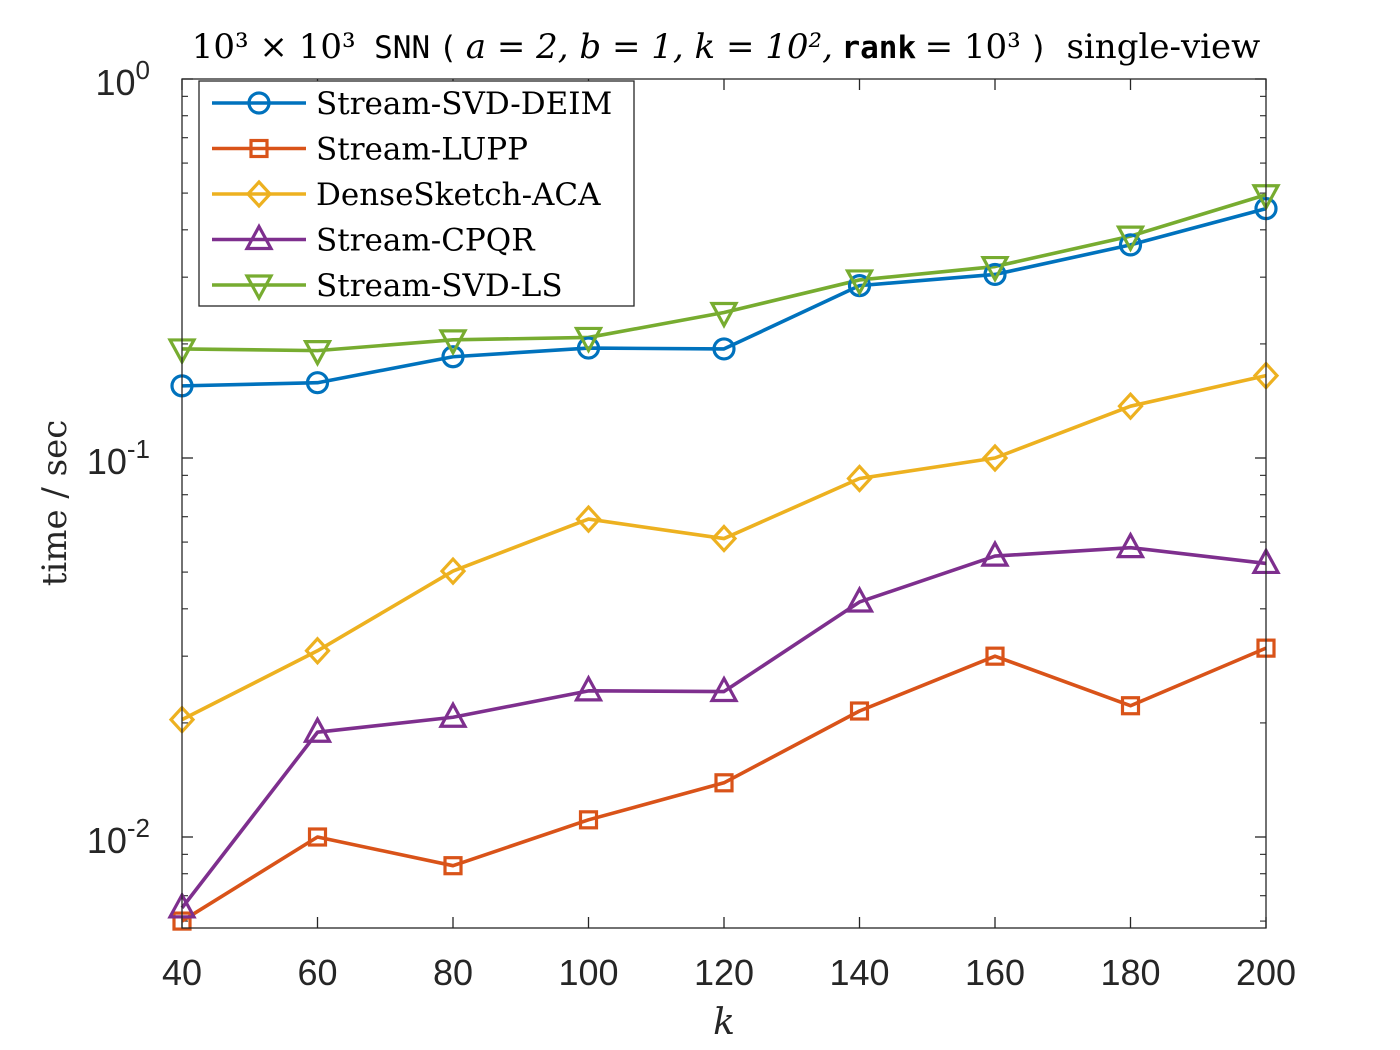 The width and height of the screenshot is (1400, 1050). What do you see at coordinates (453, 972) in the screenshot?
I see `x-tick-label: 80` at bounding box center [453, 972].